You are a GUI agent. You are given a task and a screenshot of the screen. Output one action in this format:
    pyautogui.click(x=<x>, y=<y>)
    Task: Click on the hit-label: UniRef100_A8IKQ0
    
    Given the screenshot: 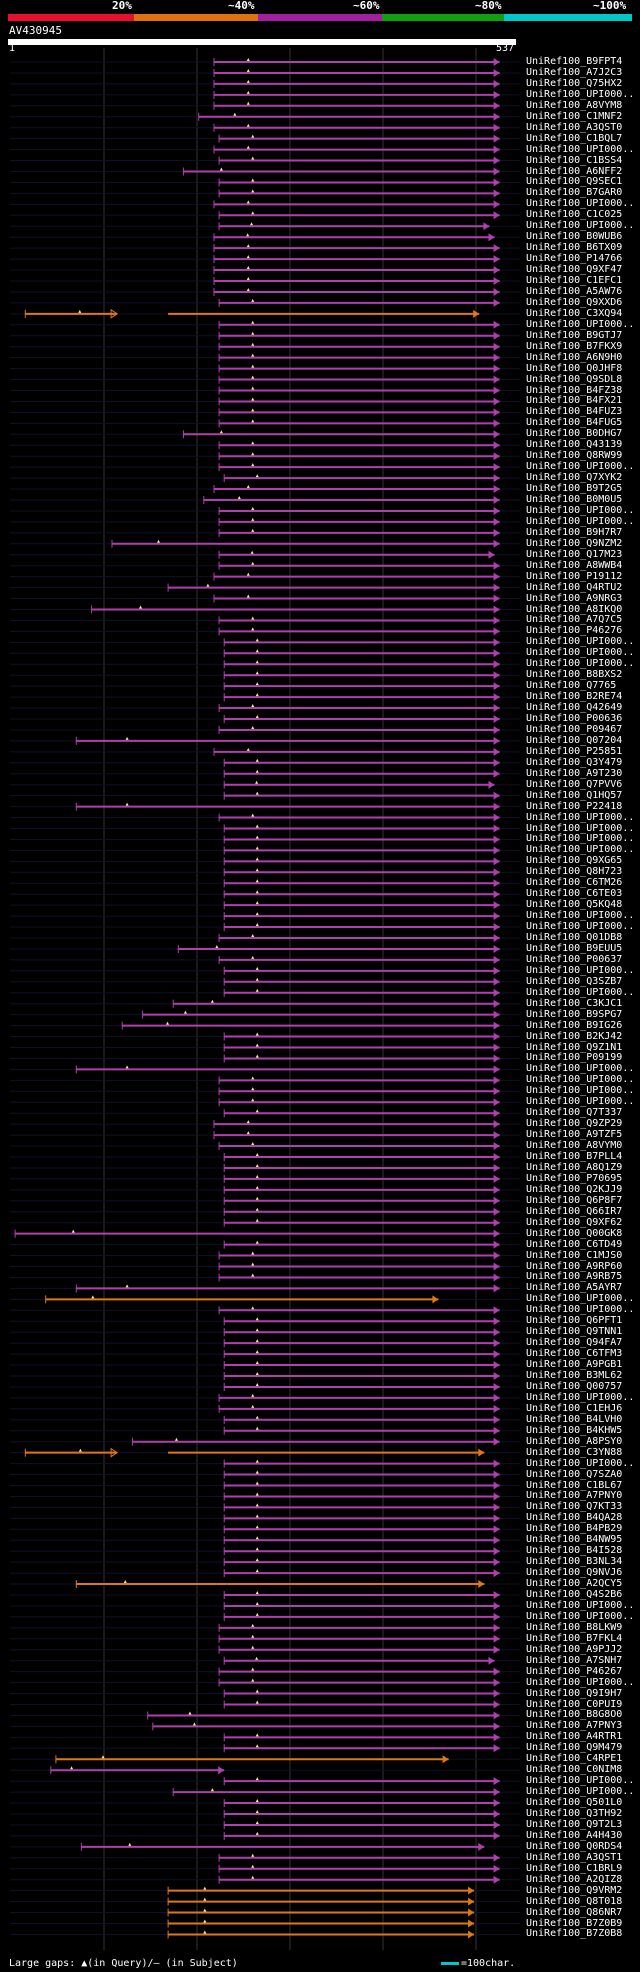 What is the action you would take?
    pyautogui.click(x=574, y=609)
    